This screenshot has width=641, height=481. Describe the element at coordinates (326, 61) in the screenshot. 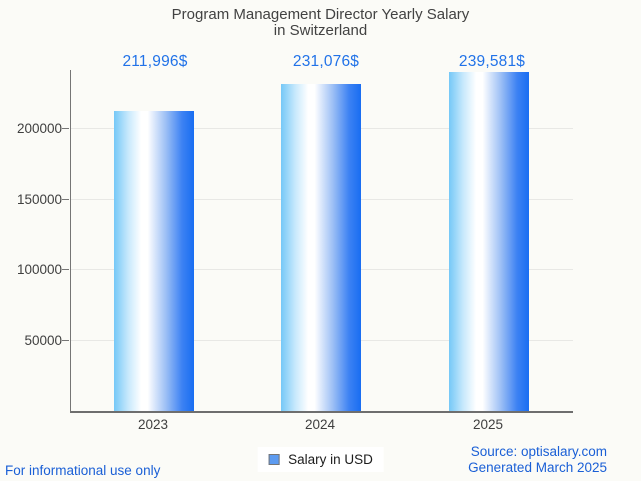

I see `bar-value-label-2024: 231,076$` at that location.